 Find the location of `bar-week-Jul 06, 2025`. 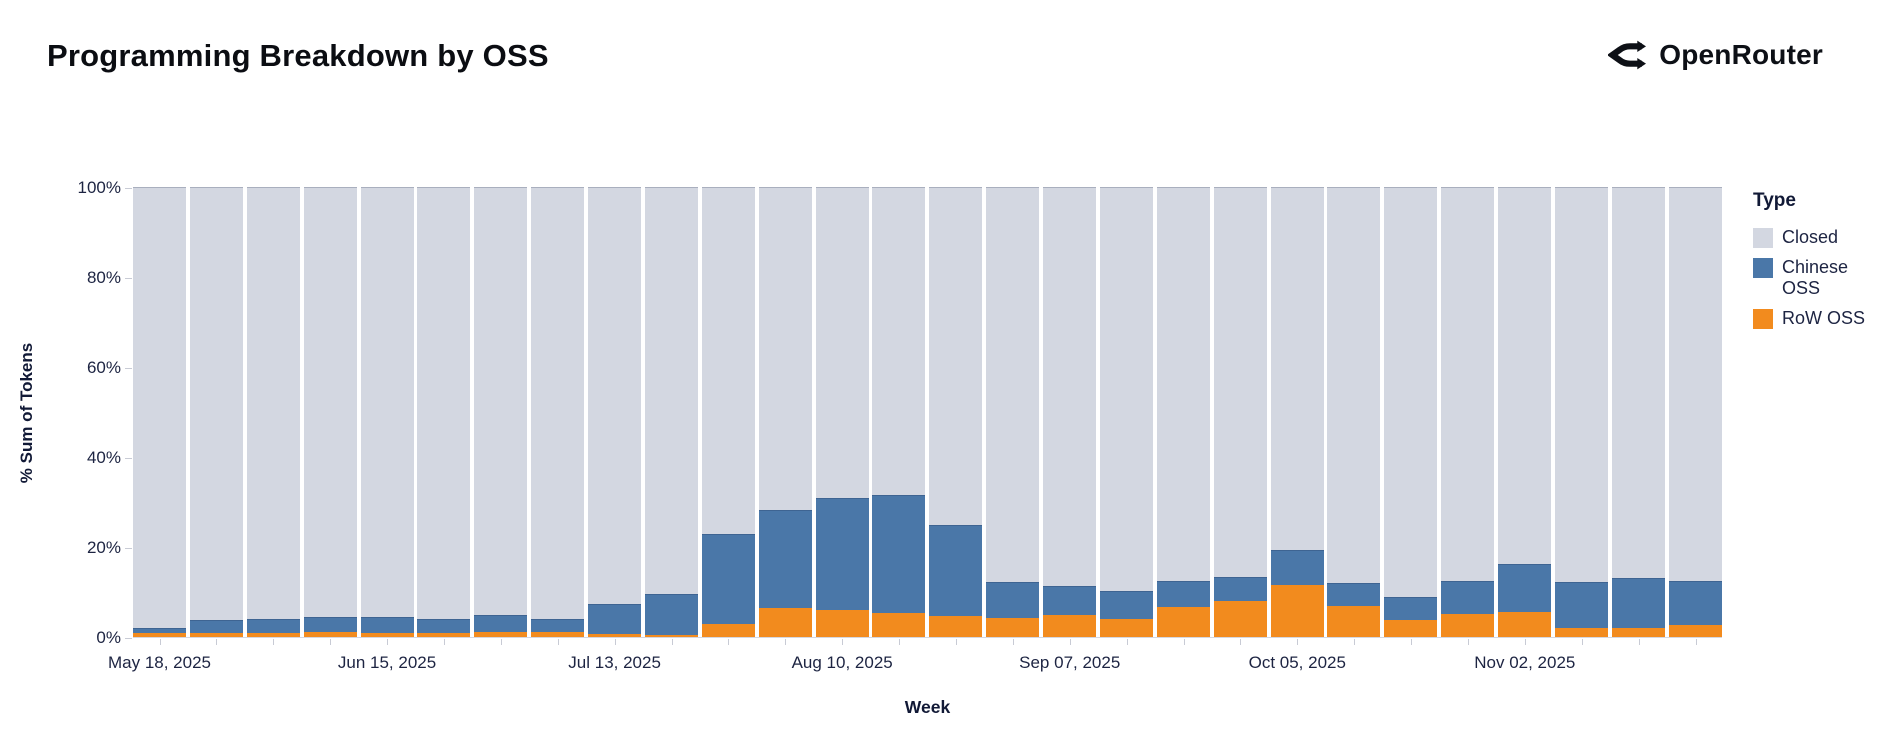

bar-week-Jul 06, 2025 is located at coordinates (558, 412).